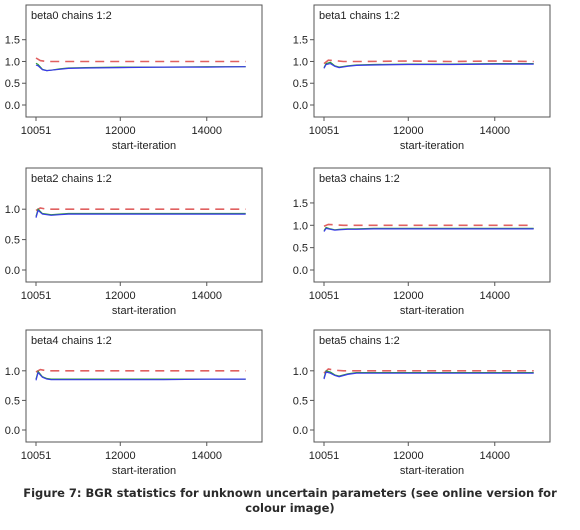 This screenshot has width=580, height=530. What do you see at coordinates (359, 179) in the screenshot?
I see `panel-title: beta3 chains 1:2` at bounding box center [359, 179].